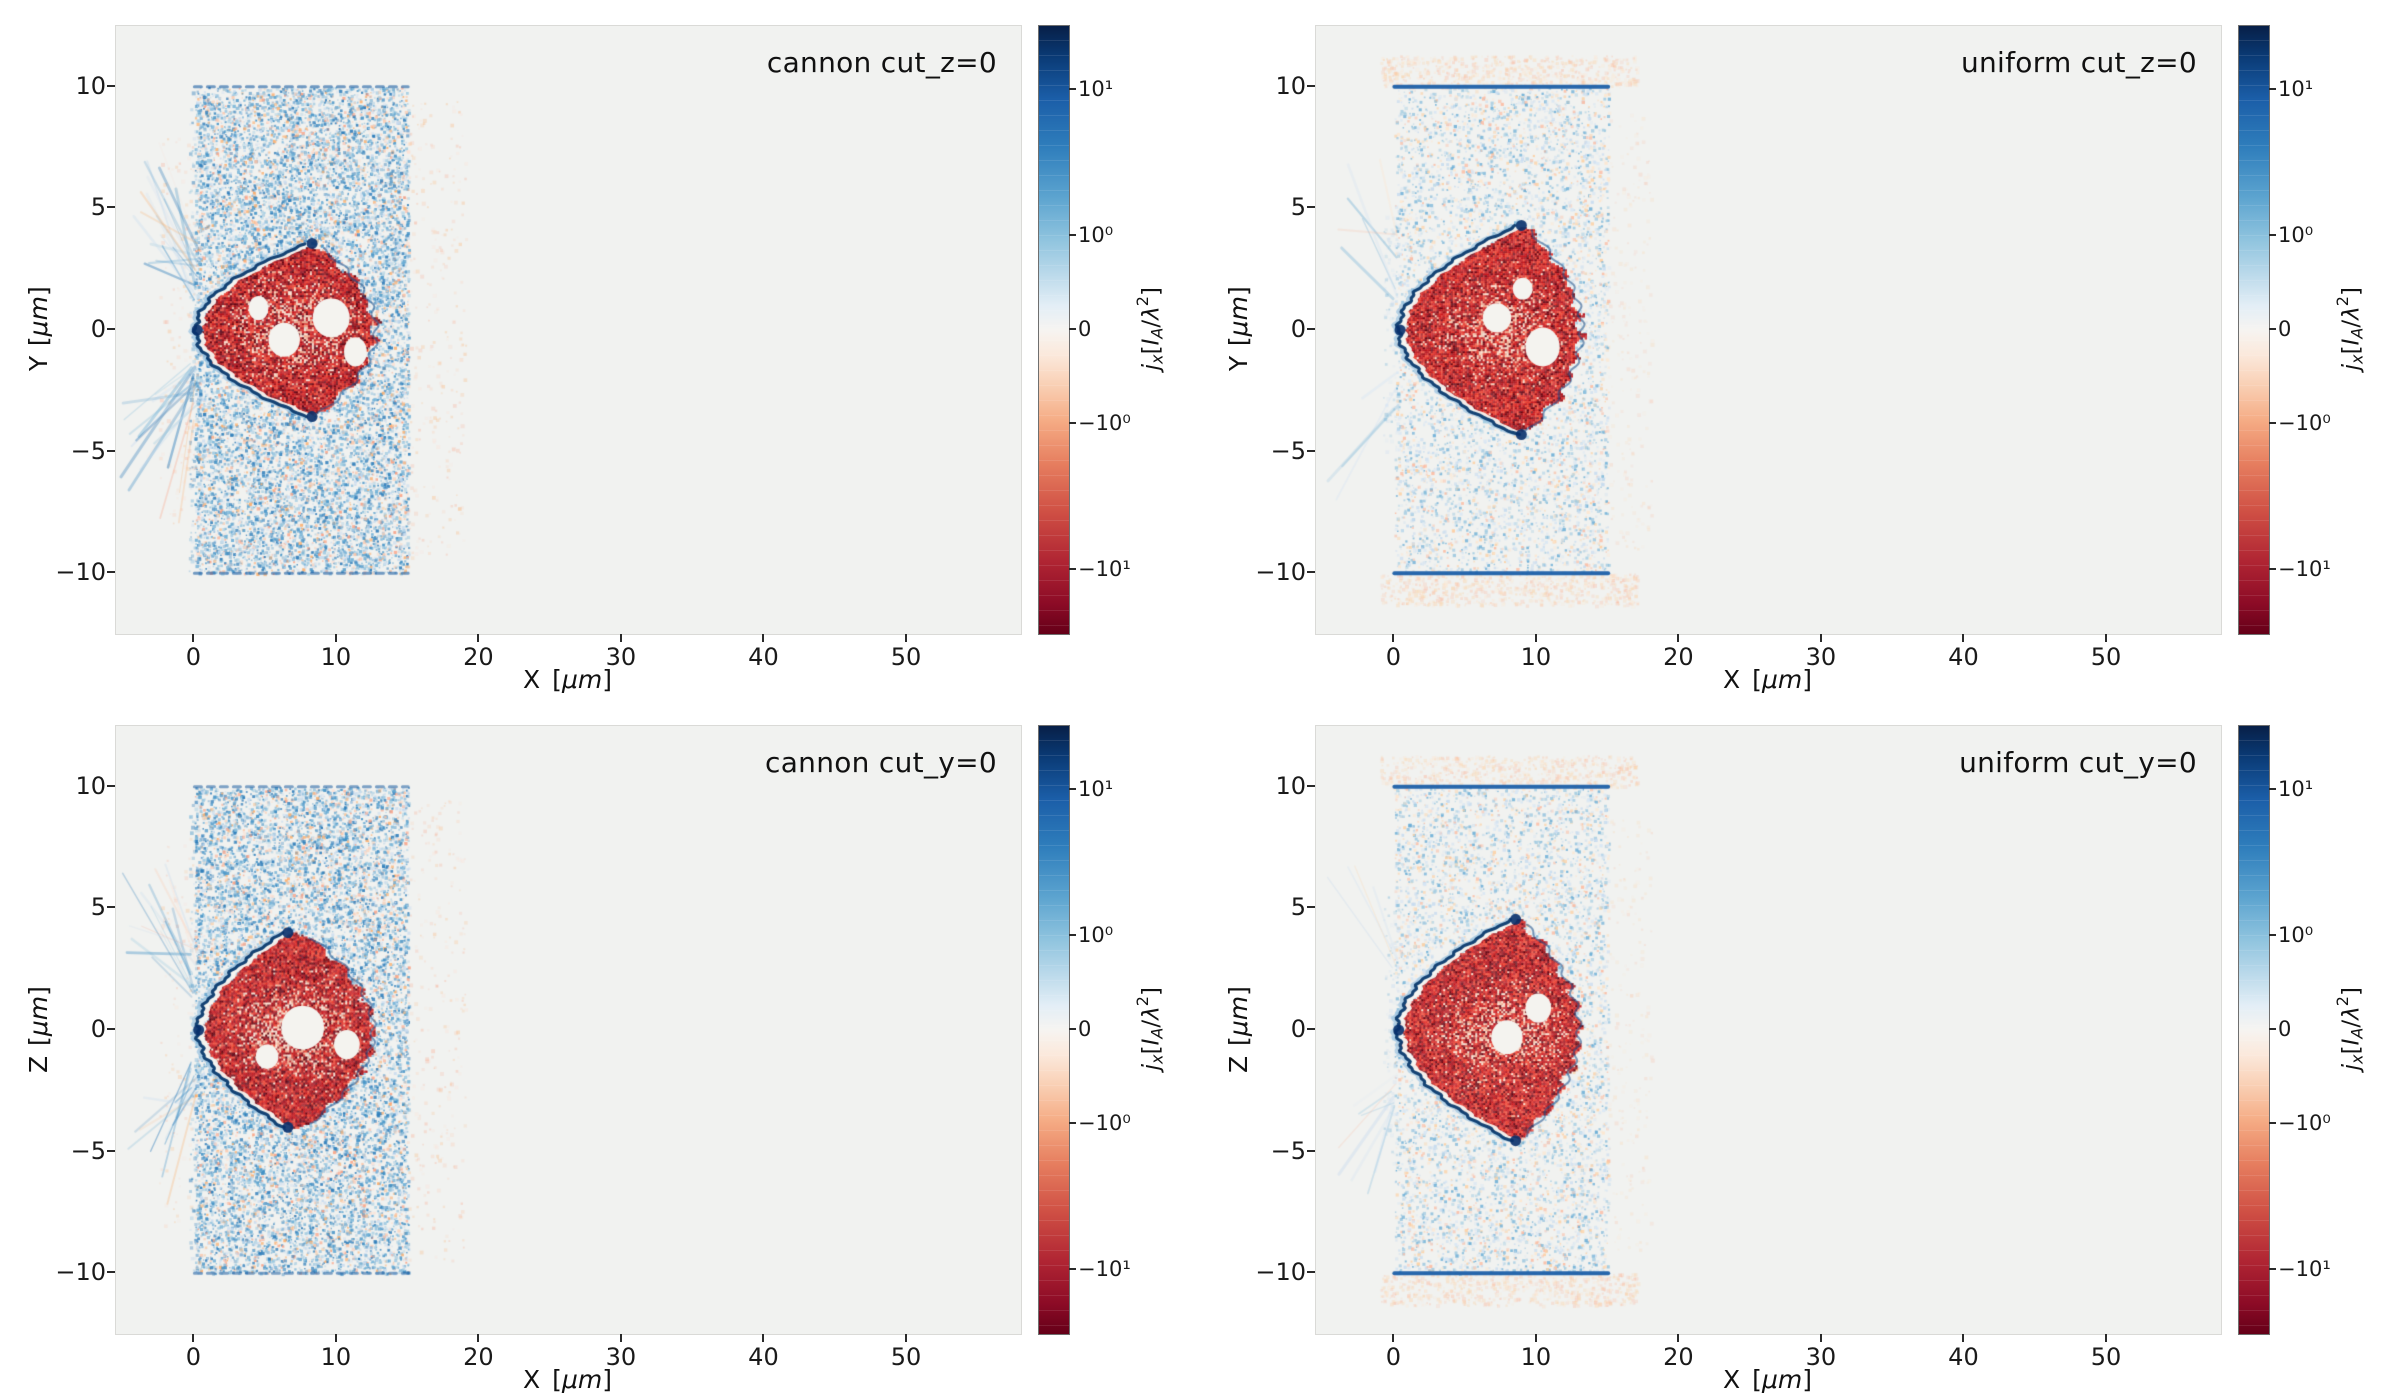  What do you see at coordinates (1150, 1029) in the screenshot?
I see `colorbar-label: jx[IA/λ2]` at bounding box center [1150, 1029].